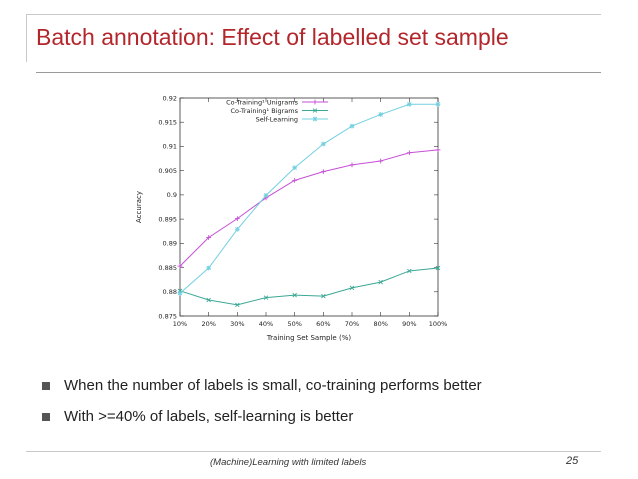 The image size is (638, 479). What do you see at coordinates (167, 316) in the screenshot?
I see `y-tick-label: 0.875` at bounding box center [167, 316].